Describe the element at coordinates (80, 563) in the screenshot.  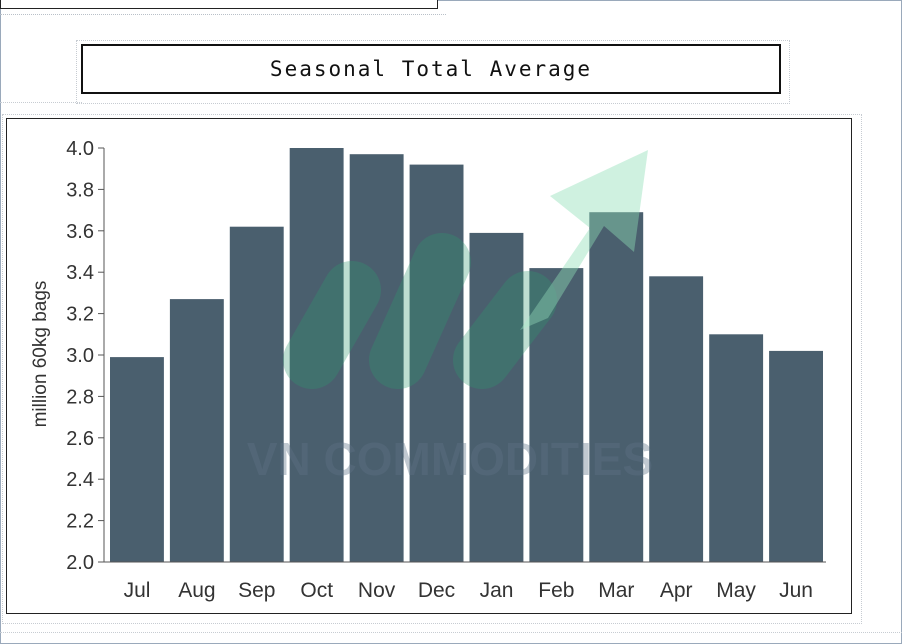
I see `y-tick-label: 2.0` at that location.